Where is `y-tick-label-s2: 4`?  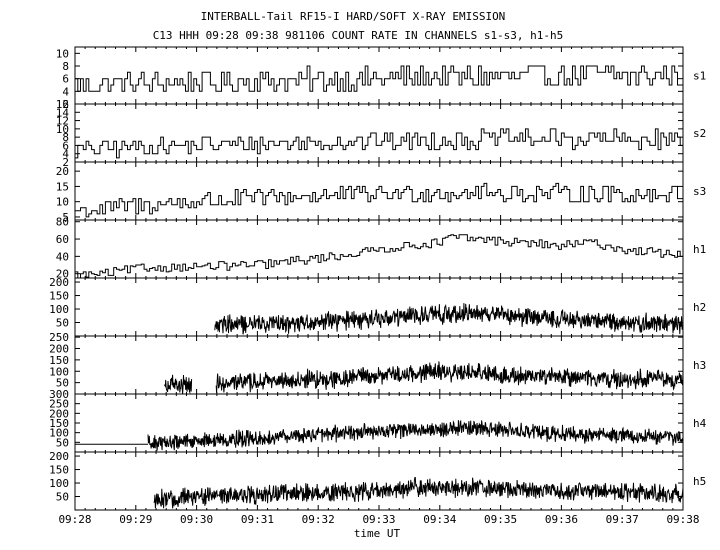 y-tick-label-s2: 4 is located at coordinates (65, 154).